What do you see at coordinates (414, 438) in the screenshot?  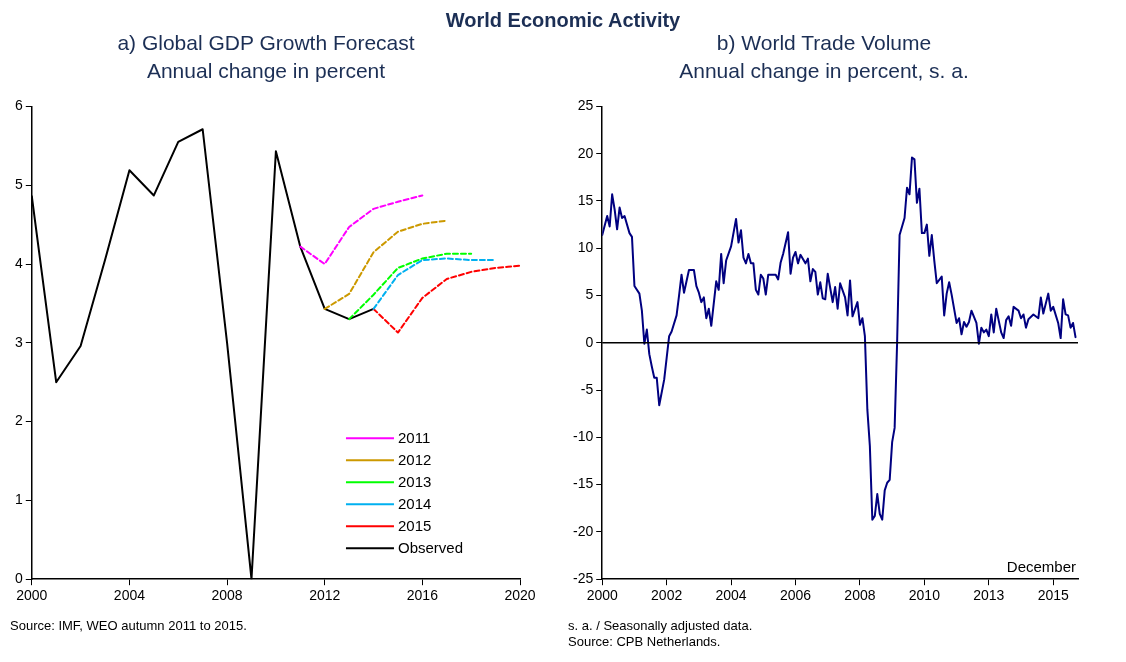 I see `legend-label: 2011` at bounding box center [414, 438].